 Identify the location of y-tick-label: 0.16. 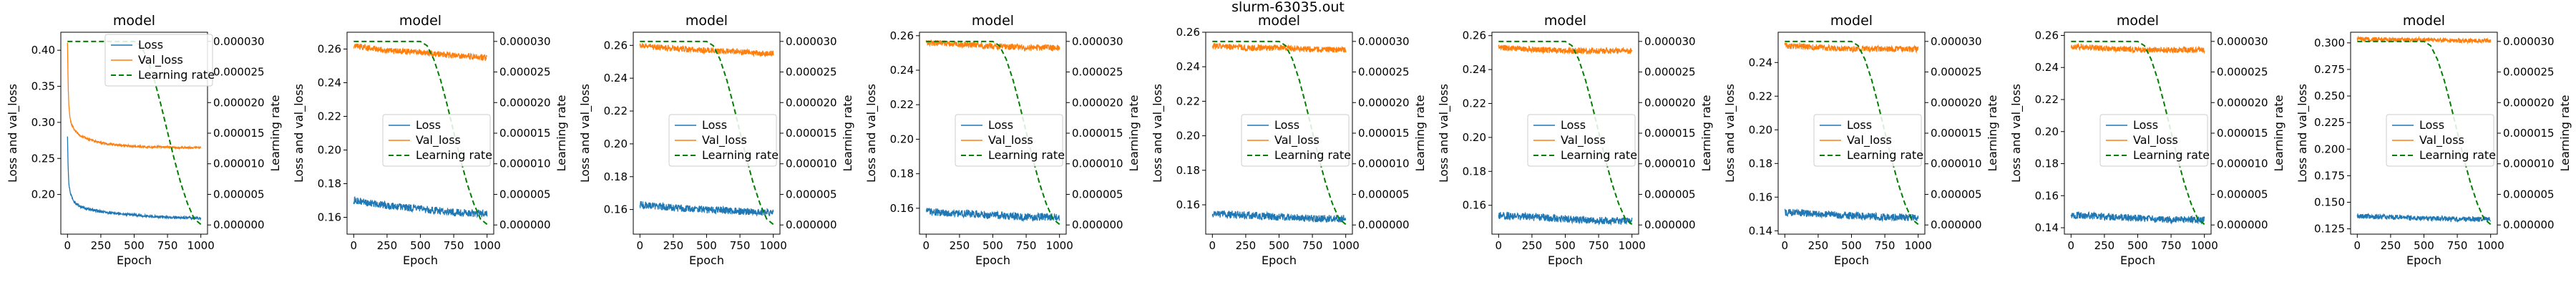
(1474, 205).